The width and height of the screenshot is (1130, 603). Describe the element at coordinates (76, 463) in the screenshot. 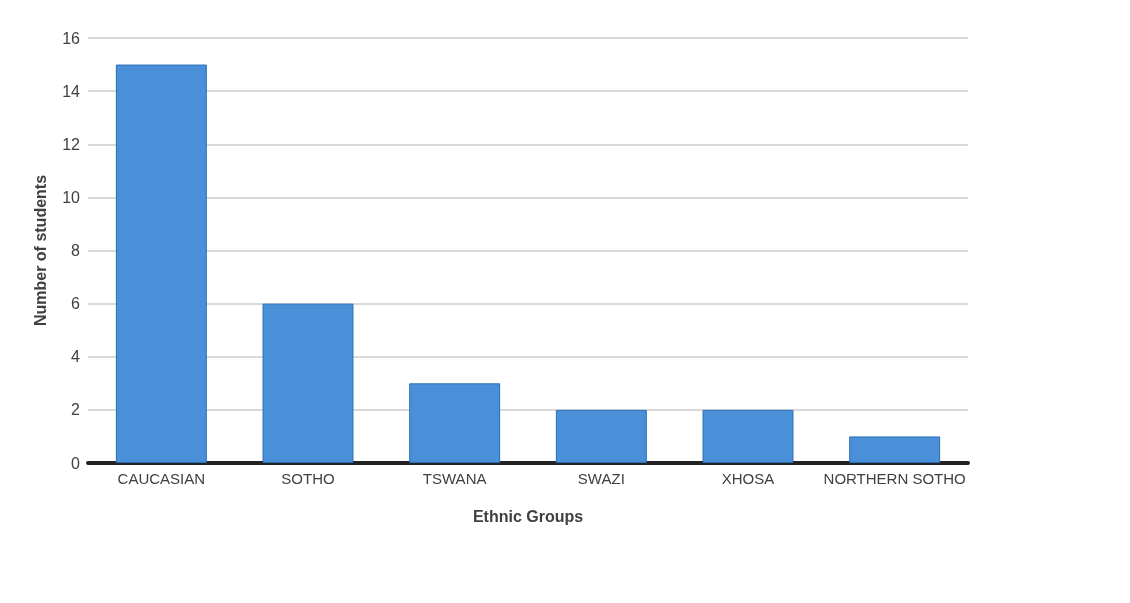

I see `y-tick-label: 0` at that location.